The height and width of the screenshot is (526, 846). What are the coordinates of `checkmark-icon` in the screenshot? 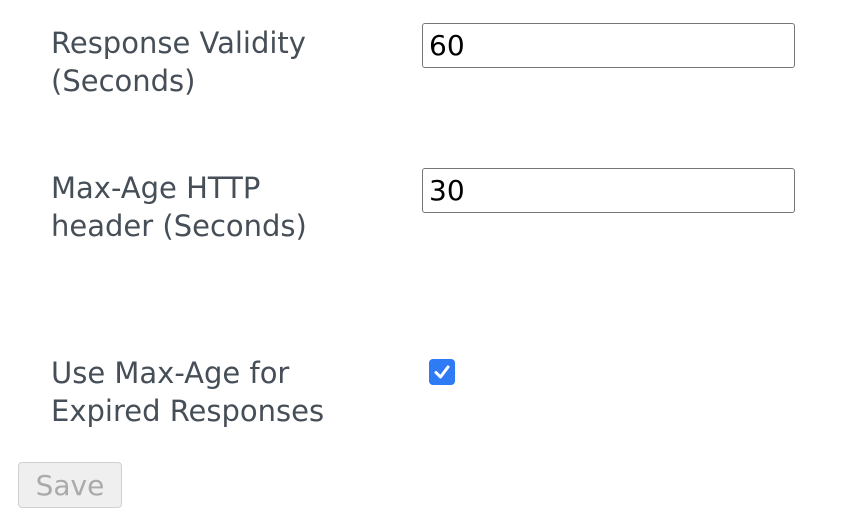 It's located at (442, 372).